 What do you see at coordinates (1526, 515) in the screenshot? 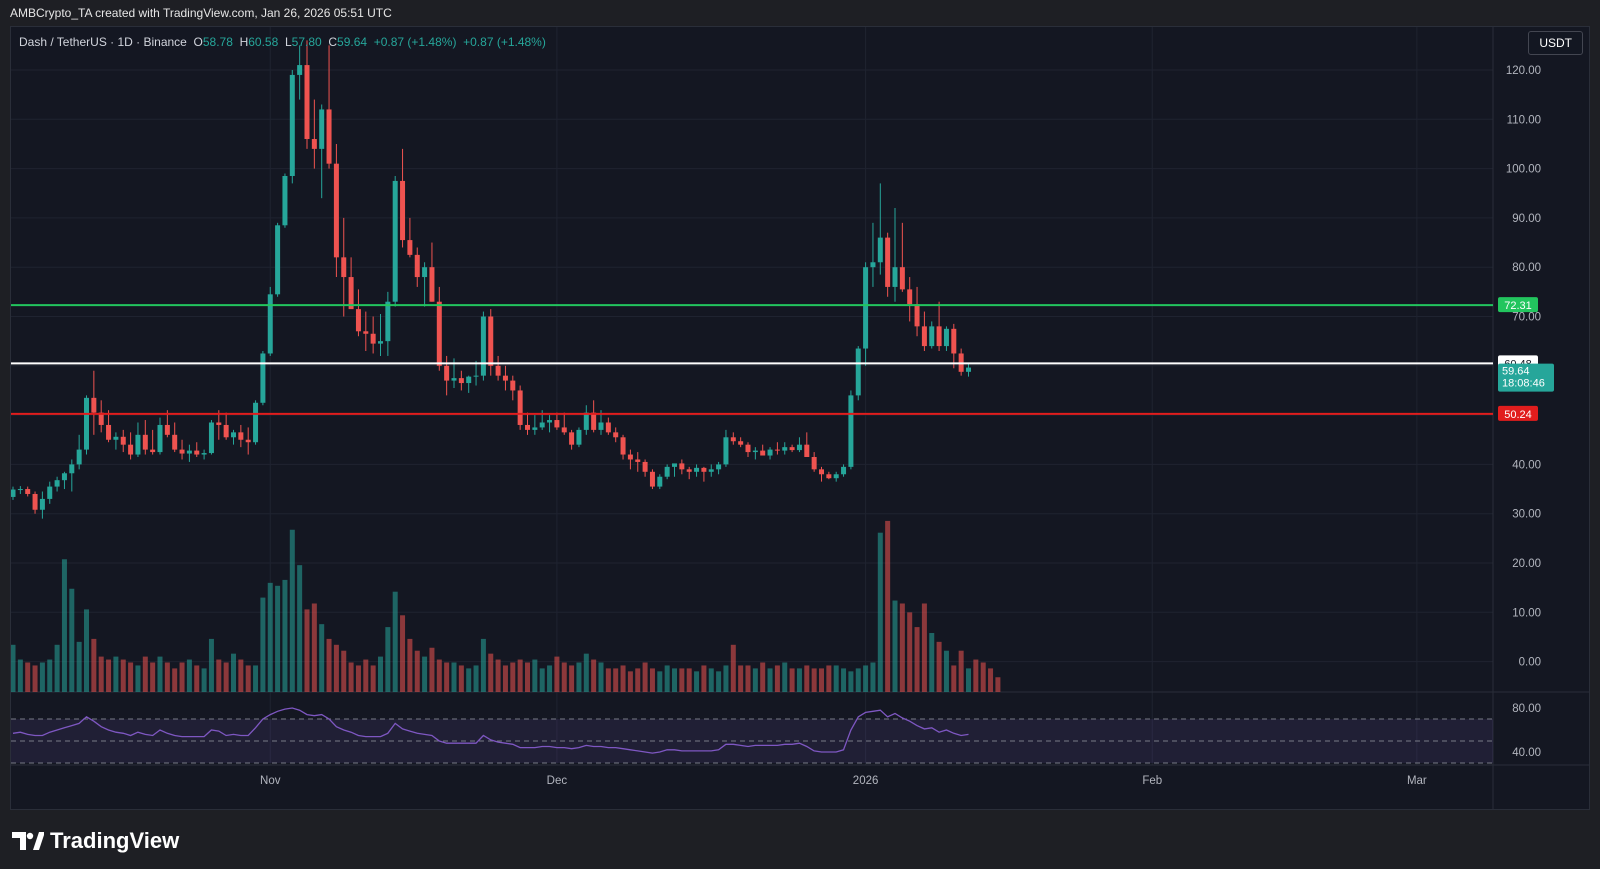
I see `price-tick-label: 30.00` at bounding box center [1526, 515].